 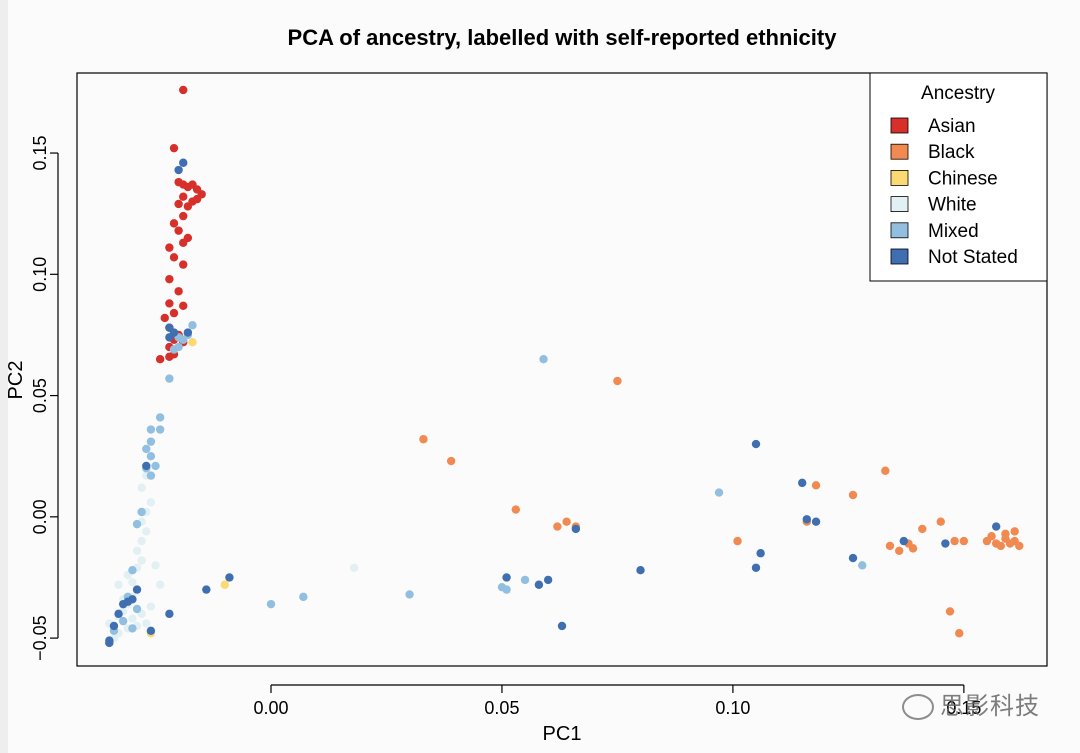 I want to click on legend-label-asian: Asian, so click(x=952, y=126).